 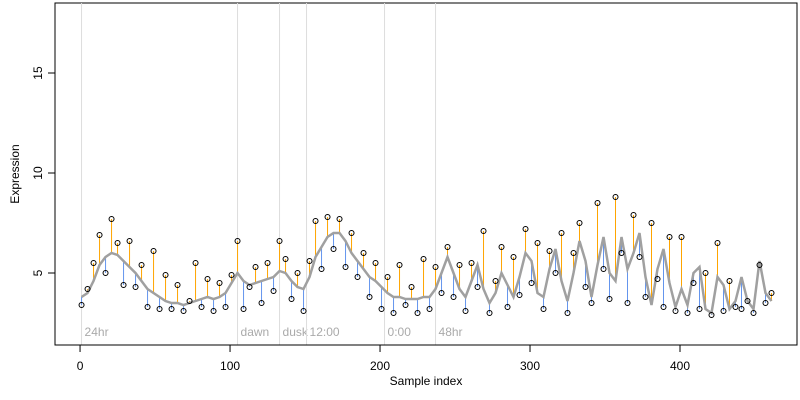 I want to click on annotation-label: dawn, so click(x=255, y=332).